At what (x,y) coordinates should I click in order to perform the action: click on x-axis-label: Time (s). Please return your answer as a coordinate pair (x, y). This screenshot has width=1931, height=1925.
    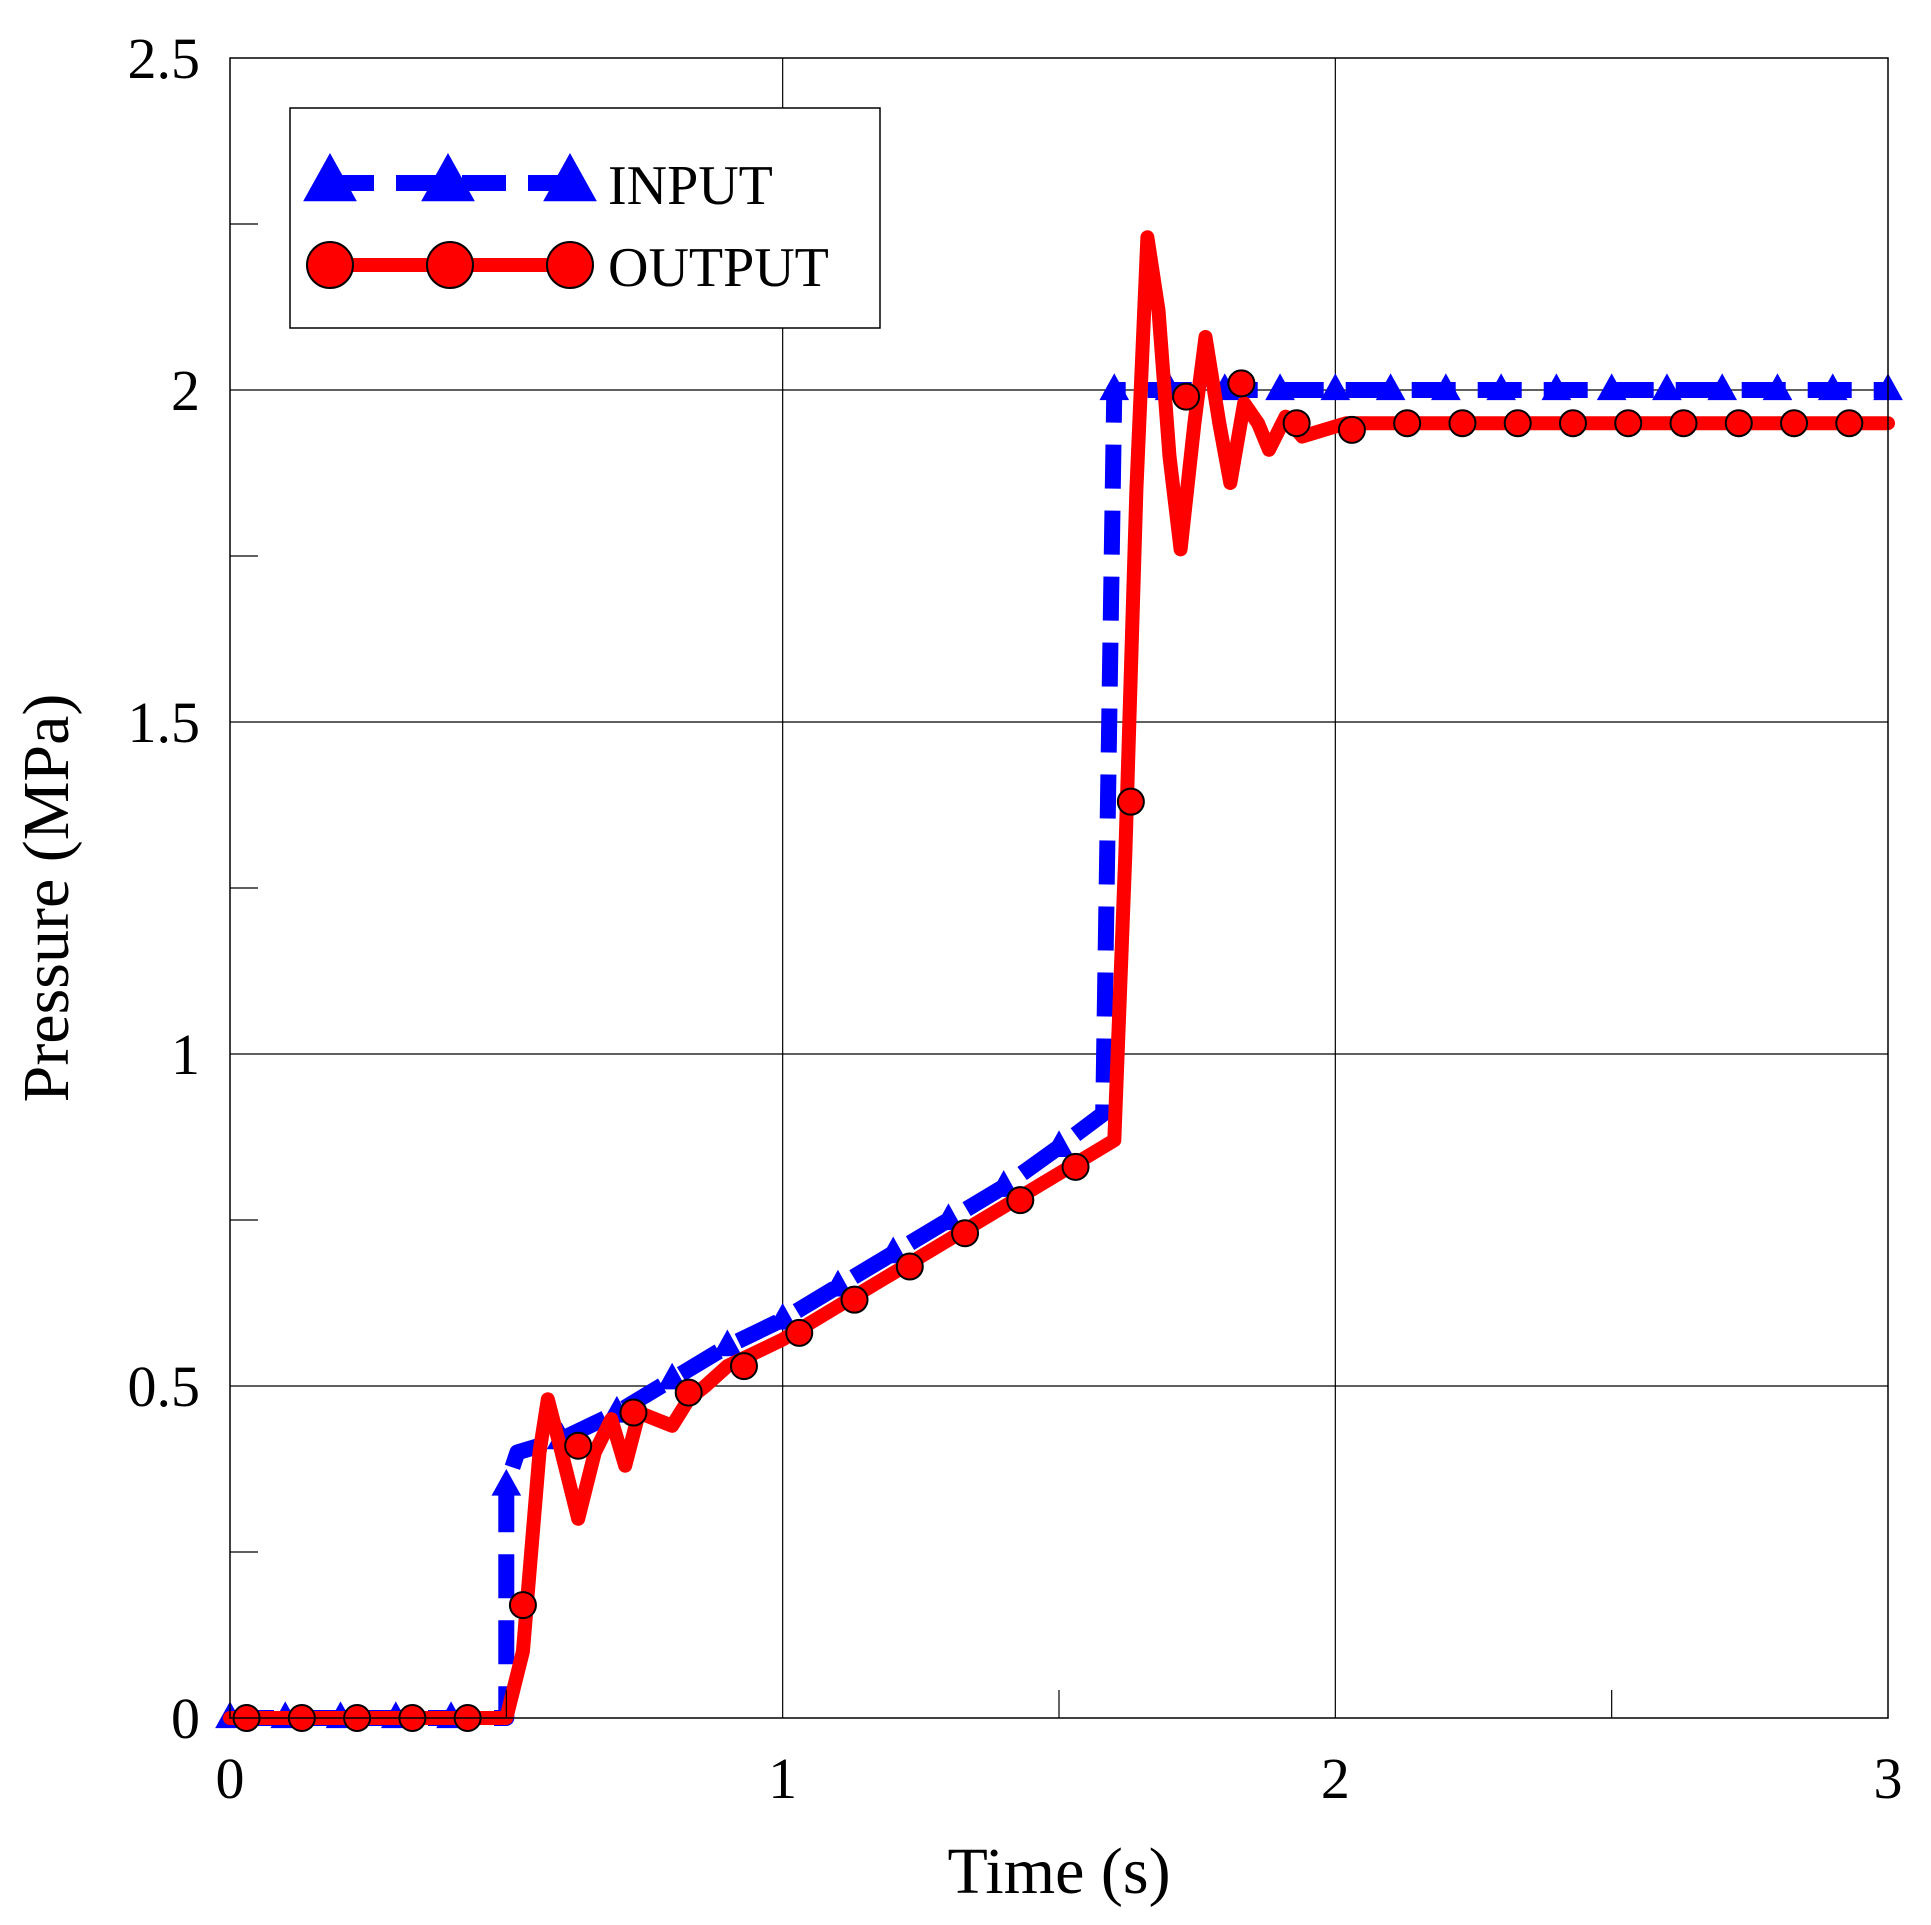
    Looking at the image, I should click on (1058, 1871).